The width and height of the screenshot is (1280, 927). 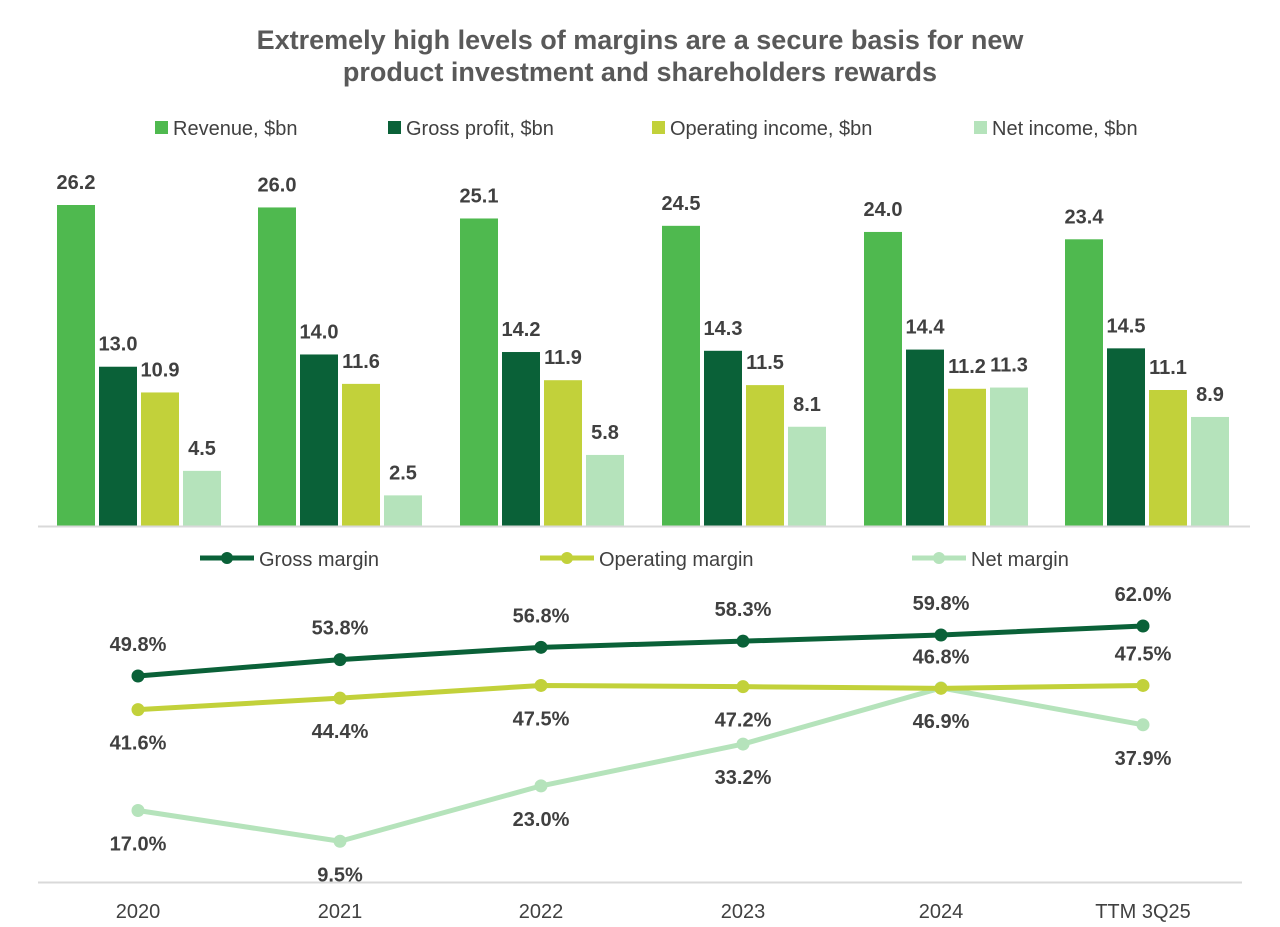 I want to click on line-label-2-4: 46.9%, so click(x=941, y=722).